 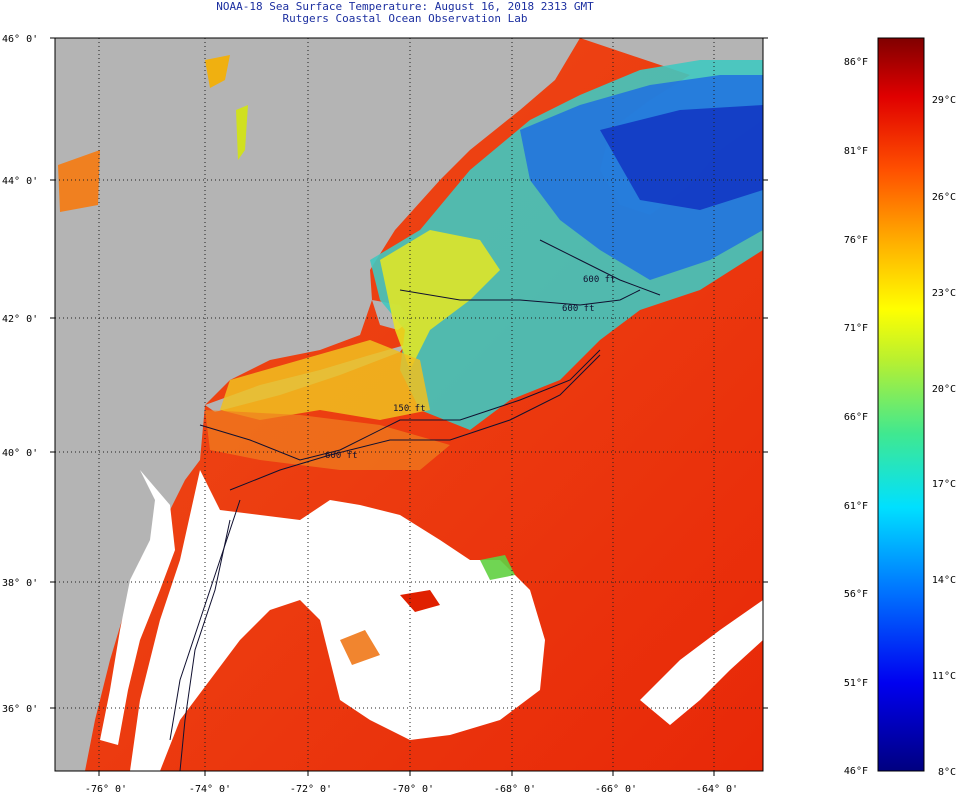 I want to click on colorbar-label-f-66: 66°F, so click(x=856, y=417).